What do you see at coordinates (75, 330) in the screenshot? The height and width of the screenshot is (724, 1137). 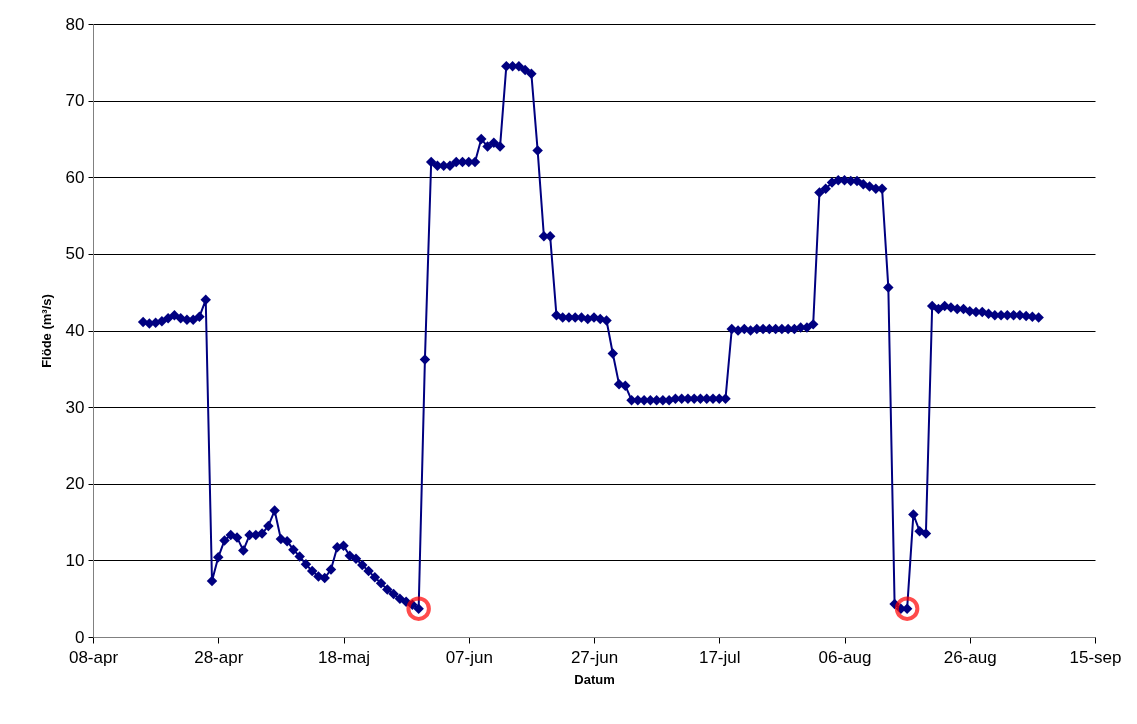 I see `y-tick-label: 40` at bounding box center [75, 330].